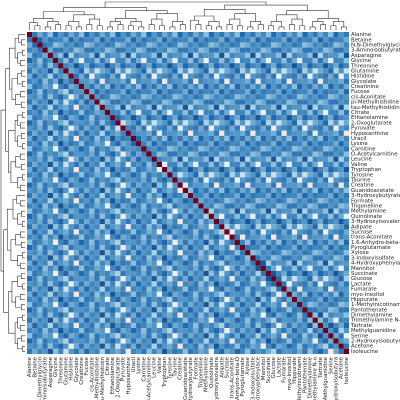 Image resolution: width=400 pixels, height=400 pixels. I want to click on column-label: 3-Aminoisobutyrate, so click(46, 378).